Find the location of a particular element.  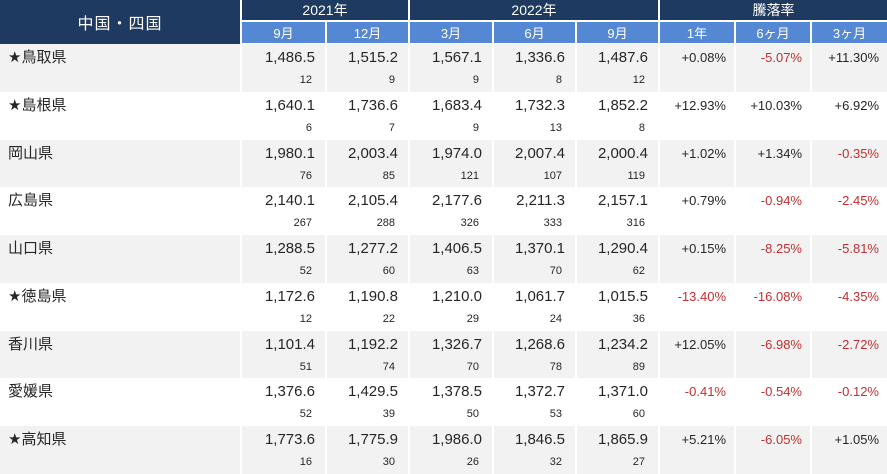

change-rate-value: -2.72% is located at coordinates (858, 344).